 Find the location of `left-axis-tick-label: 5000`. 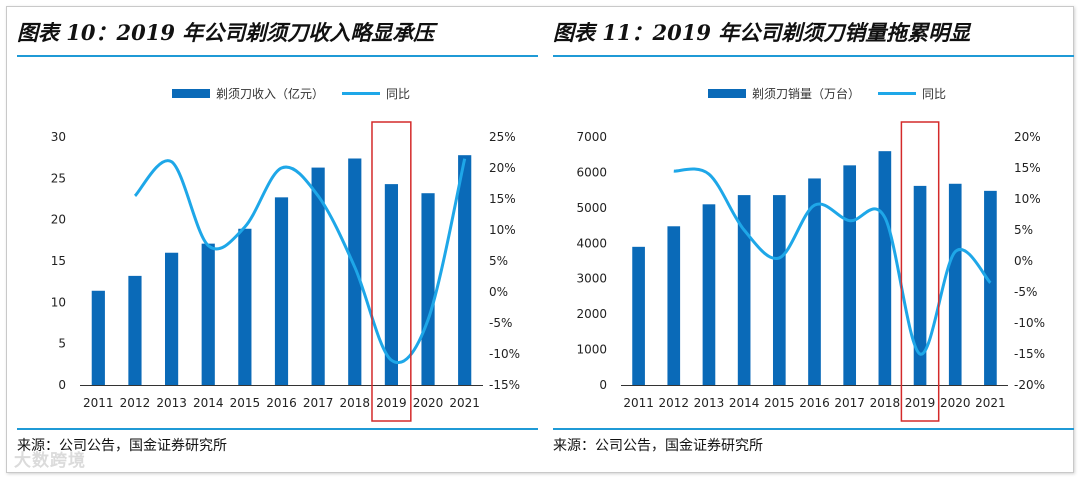

left-axis-tick-label: 5000 is located at coordinates (591, 208).